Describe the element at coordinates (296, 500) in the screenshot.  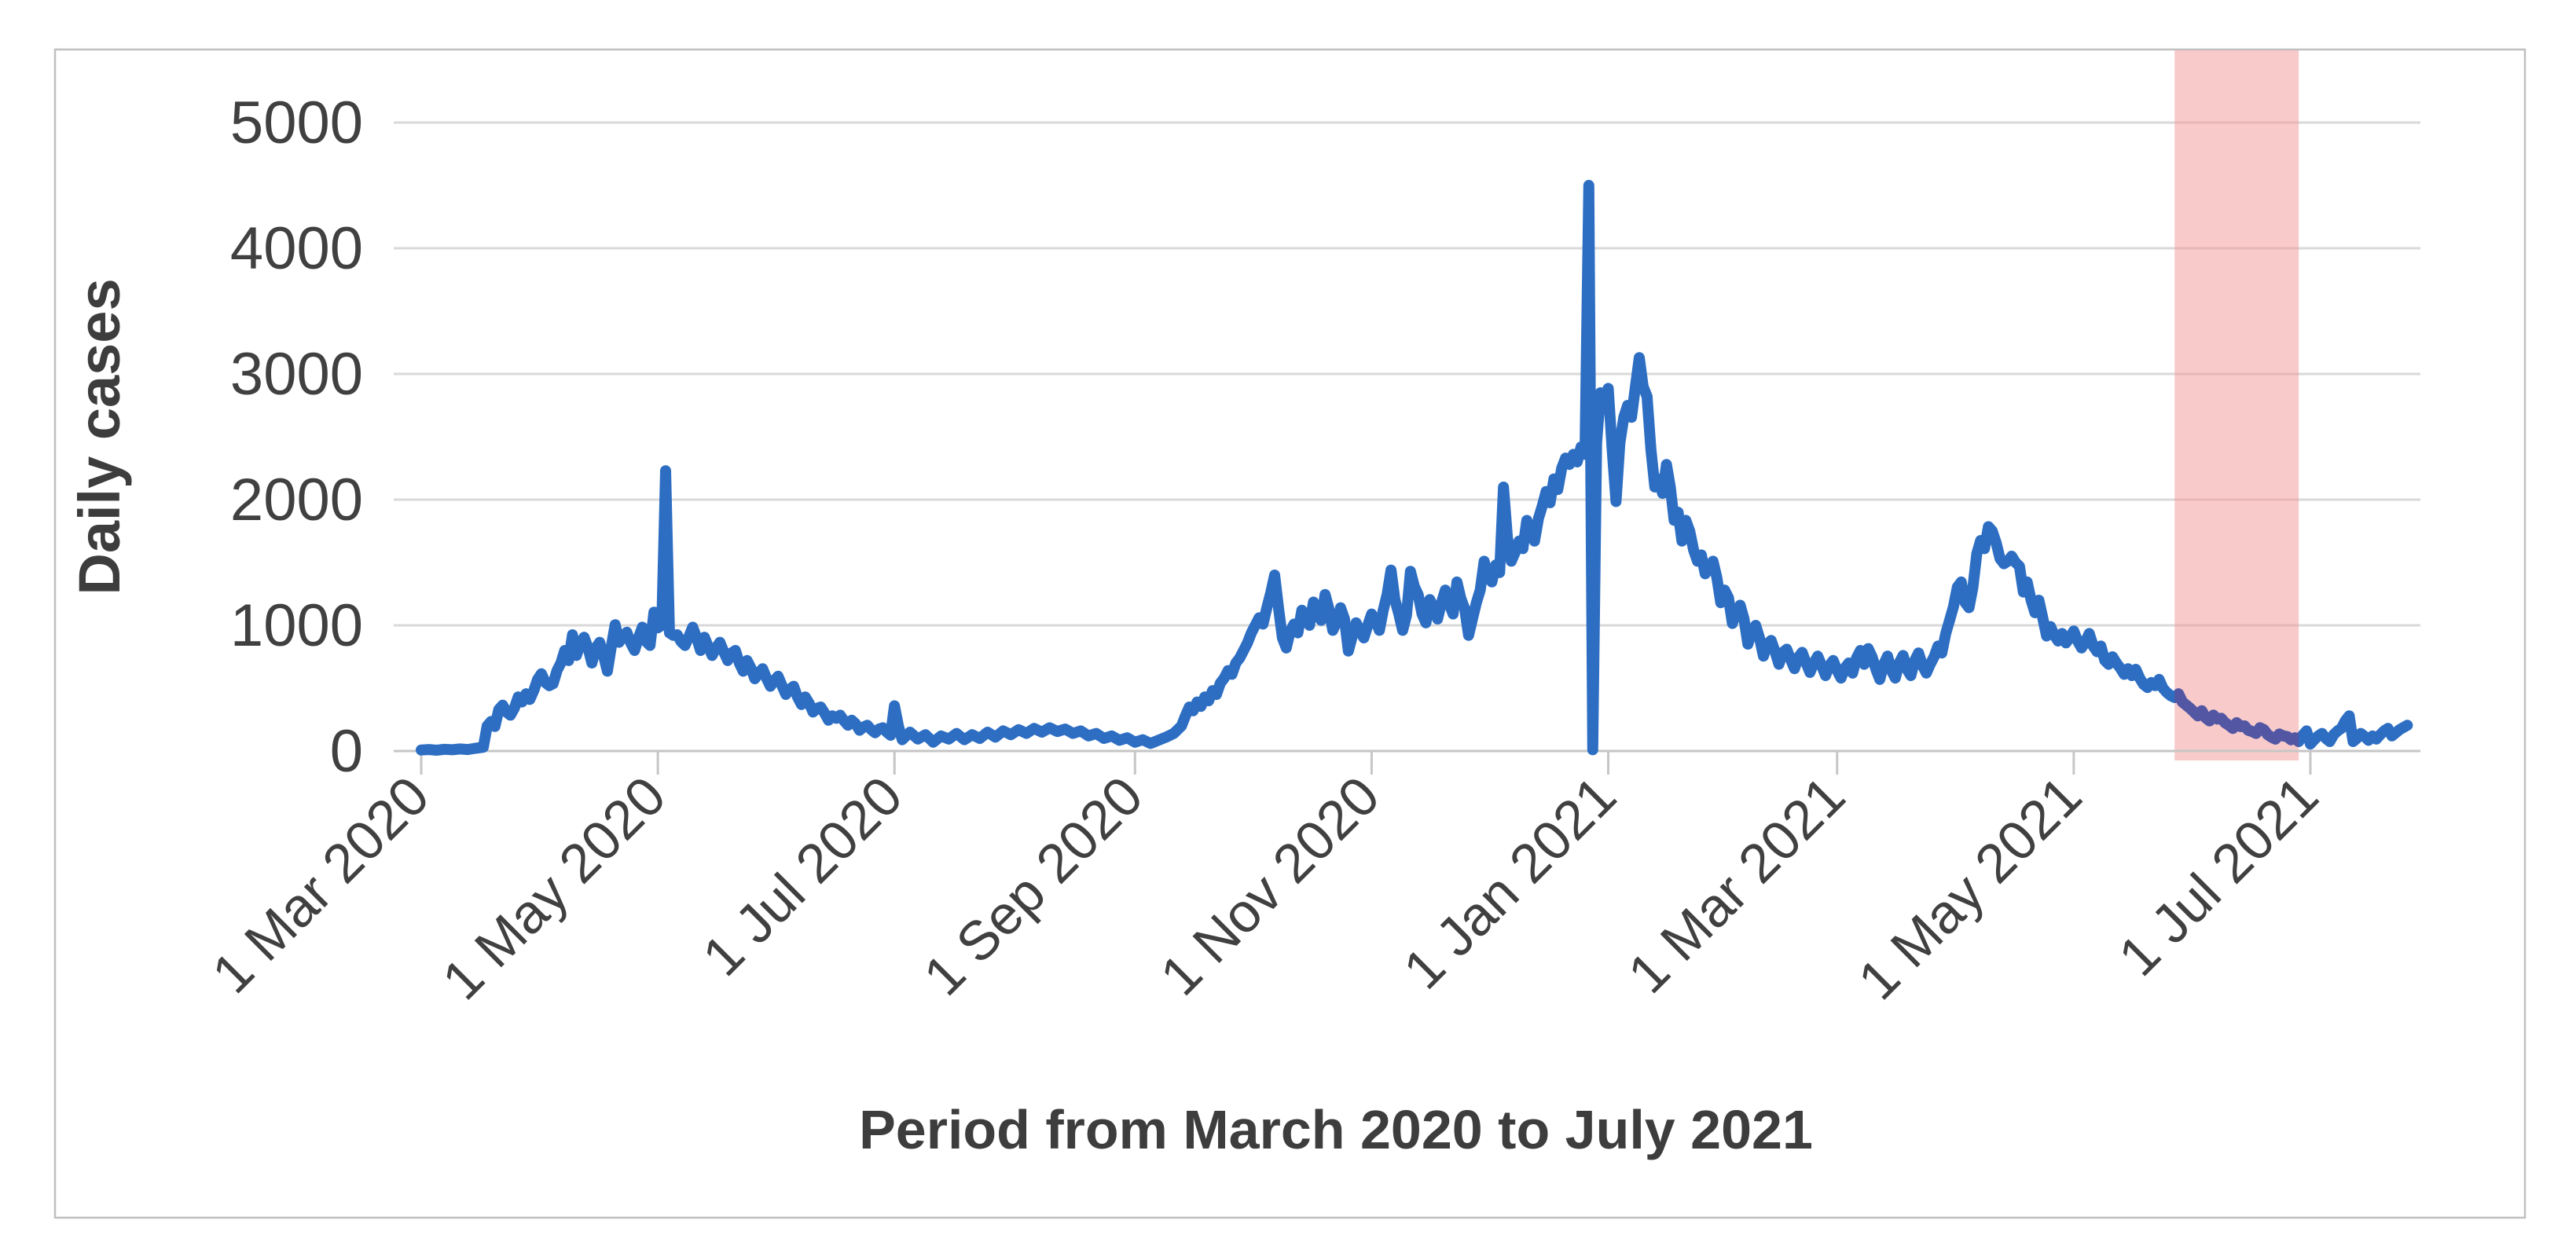
I see `y-tick-label: 2000` at that location.